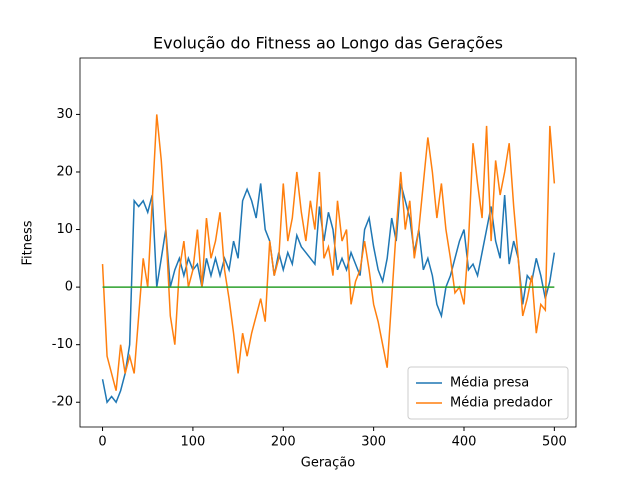 Image resolution: width=640 pixels, height=484 pixels. I want to click on y-tick-label: 20, so click(64, 171).